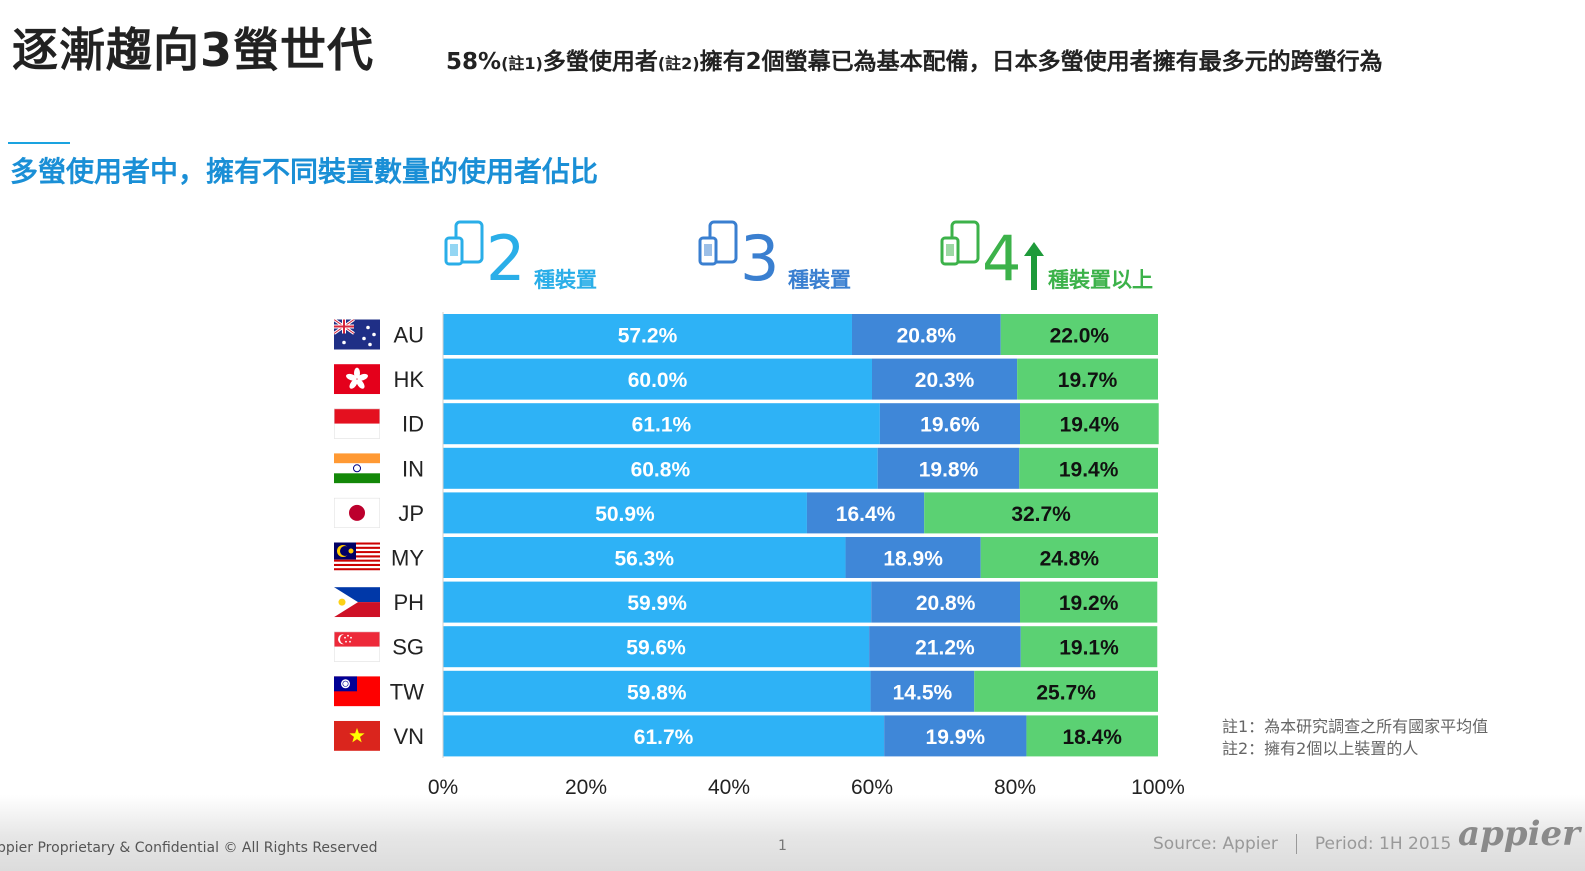  What do you see at coordinates (357, 735) in the screenshot?
I see `flag-vn-icon` at bounding box center [357, 735].